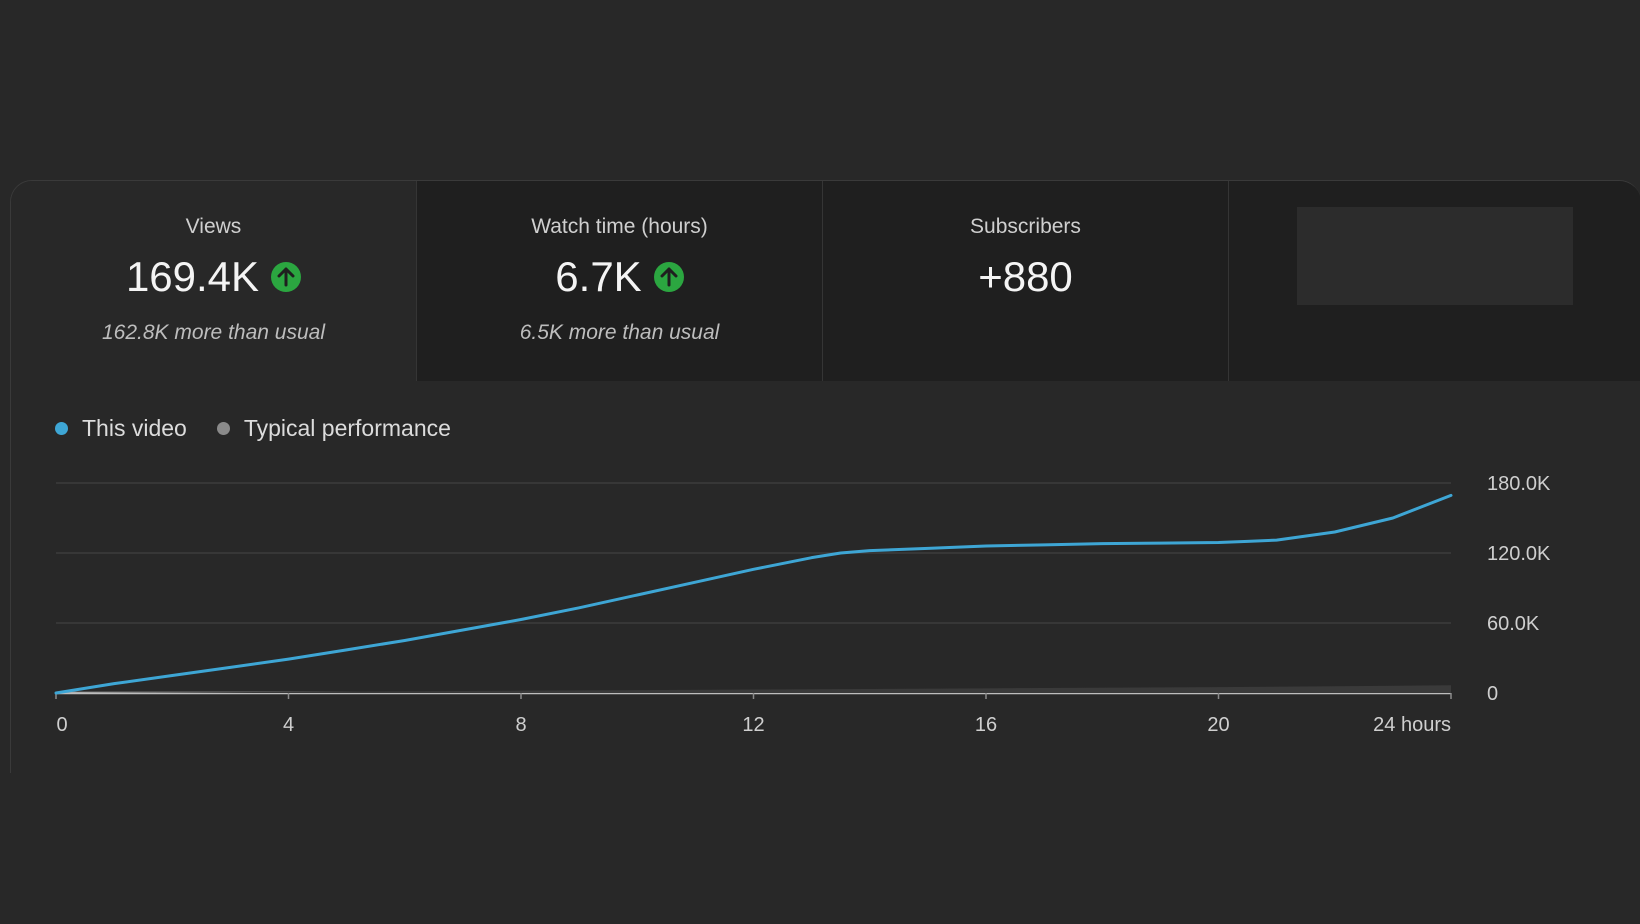  Describe the element at coordinates (753, 689) in the screenshot. I see `series-typical-performance-area` at that location.